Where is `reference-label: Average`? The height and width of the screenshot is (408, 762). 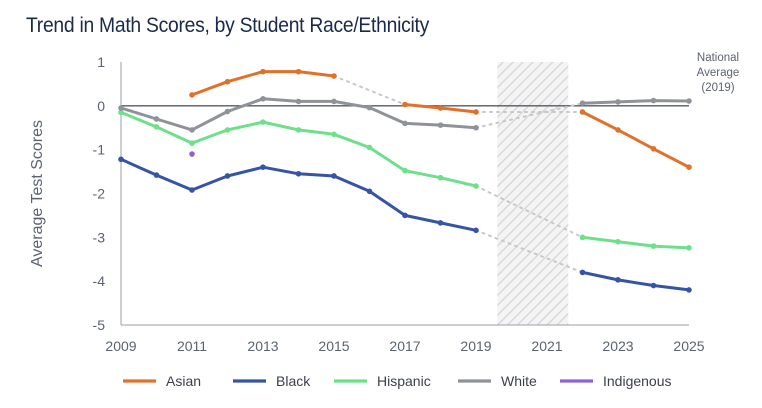 reference-label: Average is located at coordinates (718, 73).